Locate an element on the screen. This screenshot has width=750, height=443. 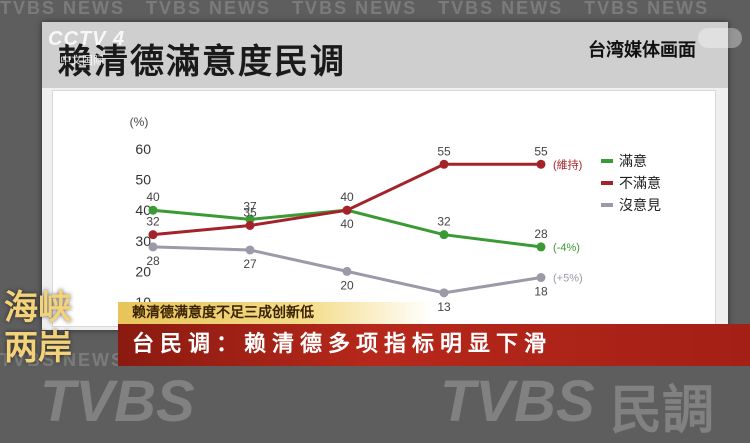
program-logo: 海峡 两岸 is located at coordinates (60, 330).